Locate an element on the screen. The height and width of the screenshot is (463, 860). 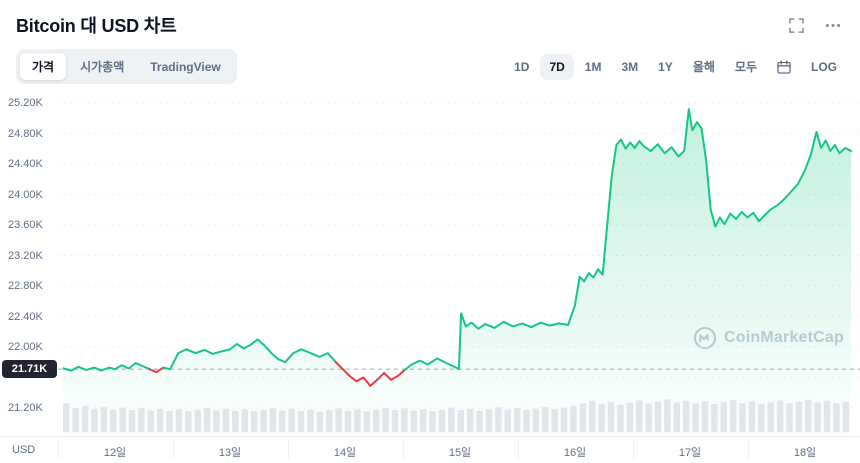
chart-type-tabs: 가격 시가총액 TradingView is located at coordinates (126, 66).